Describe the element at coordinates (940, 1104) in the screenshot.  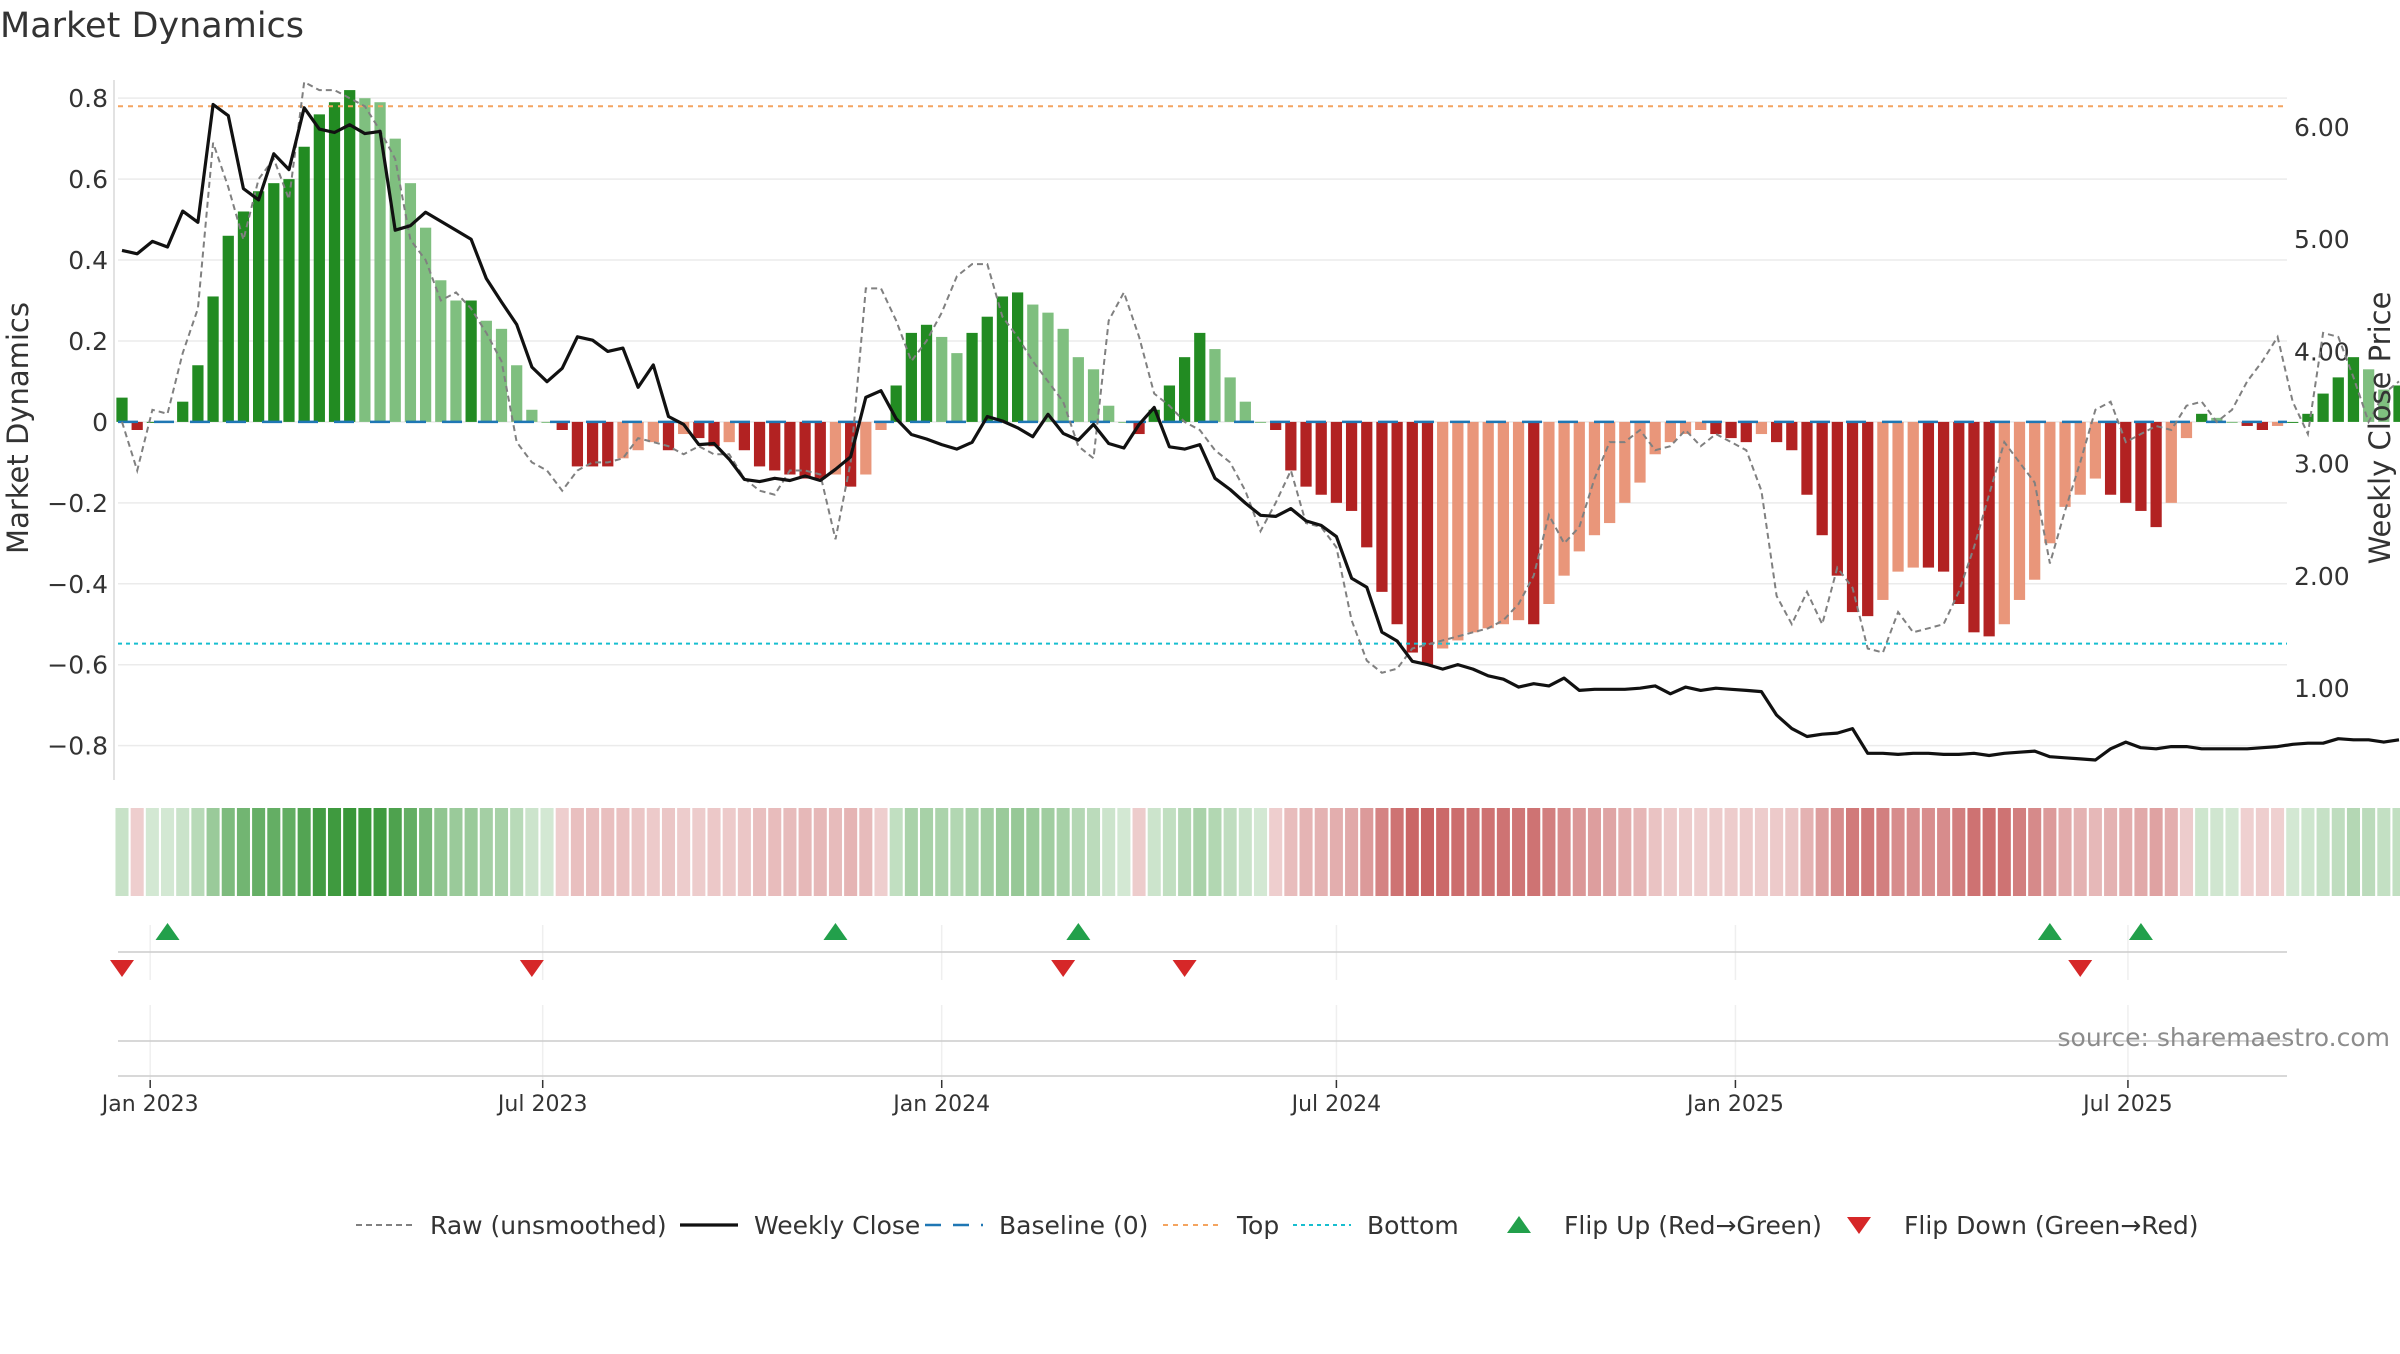
I see `x-tick-label: Jan 2024` at that location.